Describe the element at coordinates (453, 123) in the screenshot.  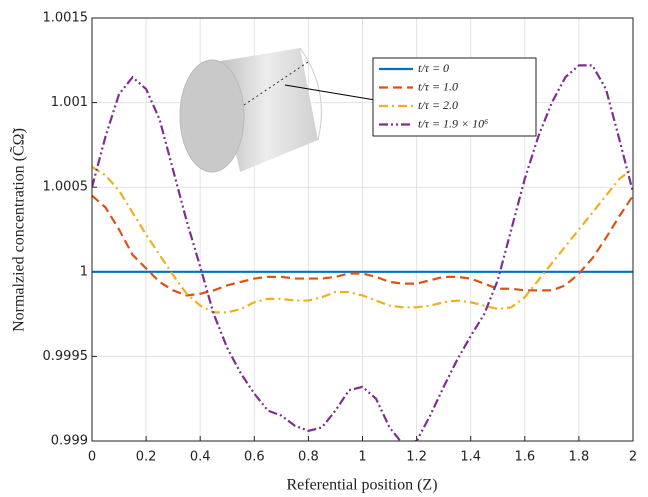
I see `legend-label: t/τ = 1.9 × 10⁶` at that location.